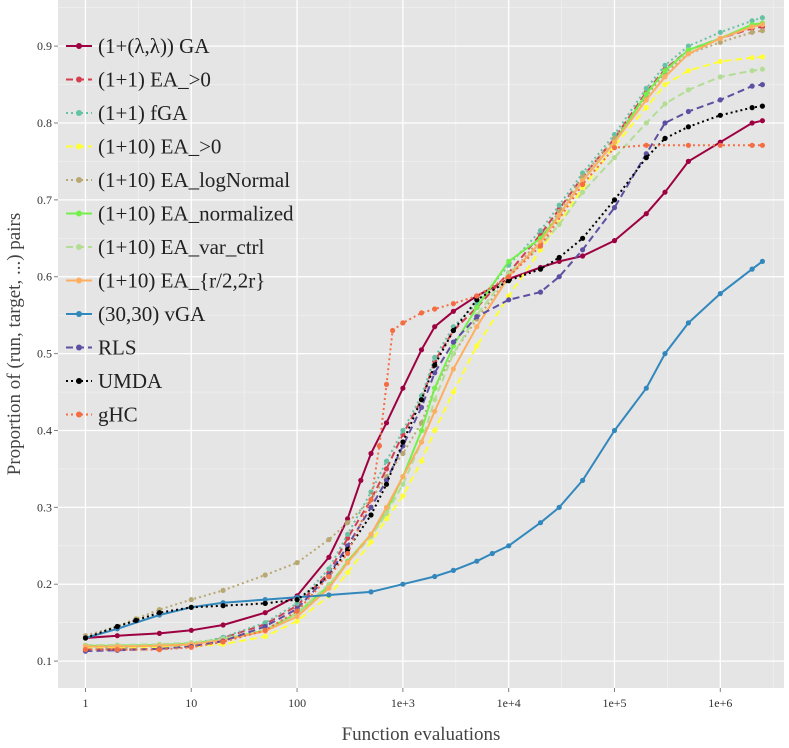  Describe the element at coordinates (143, 113) in the screenshot. I see `legend-label: (1+1) fGA` at that location.